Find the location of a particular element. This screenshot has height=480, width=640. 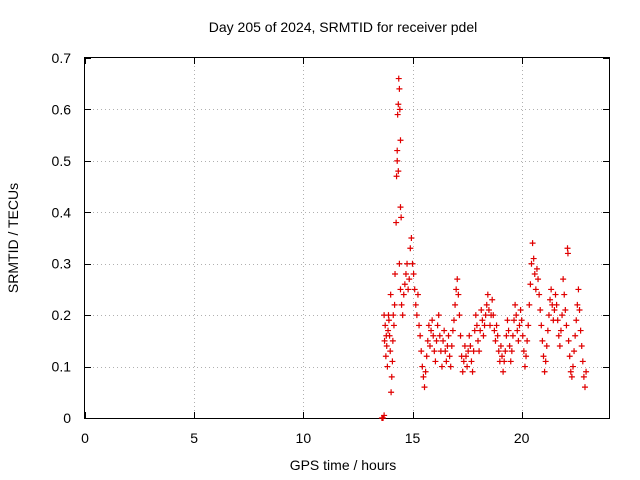

x-tick-label: 10 is located at coordinates (304, 438).